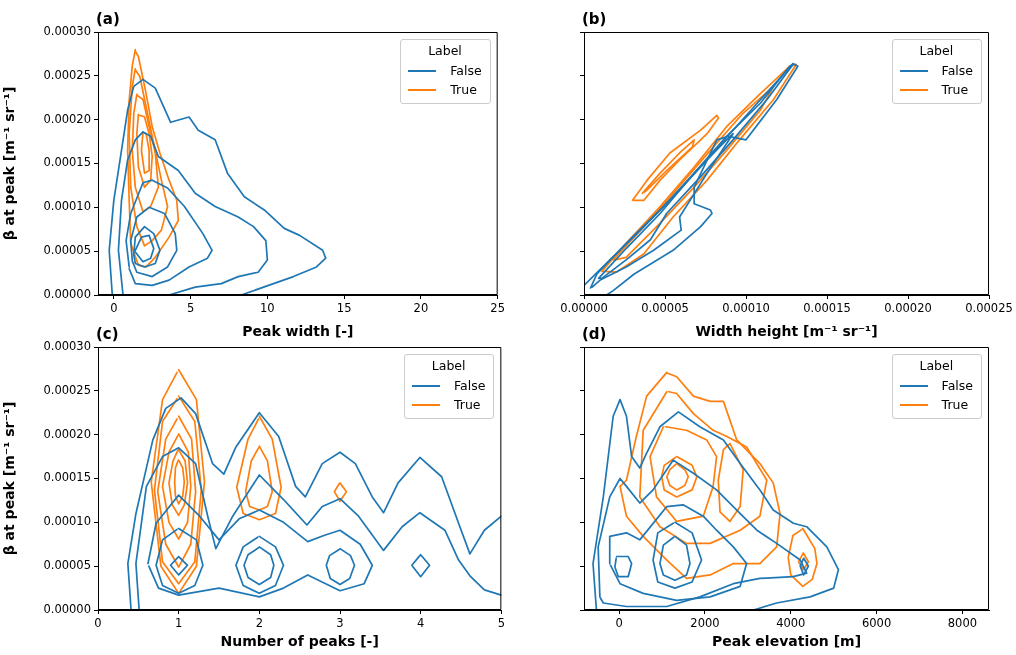 Image resolution: width=1016 pixels, height=655 pixels. What do you see at coordinates (665, 307) in the screenshot?
I see `x-tick-label: 0.00005` at bounding box center [665, 307].